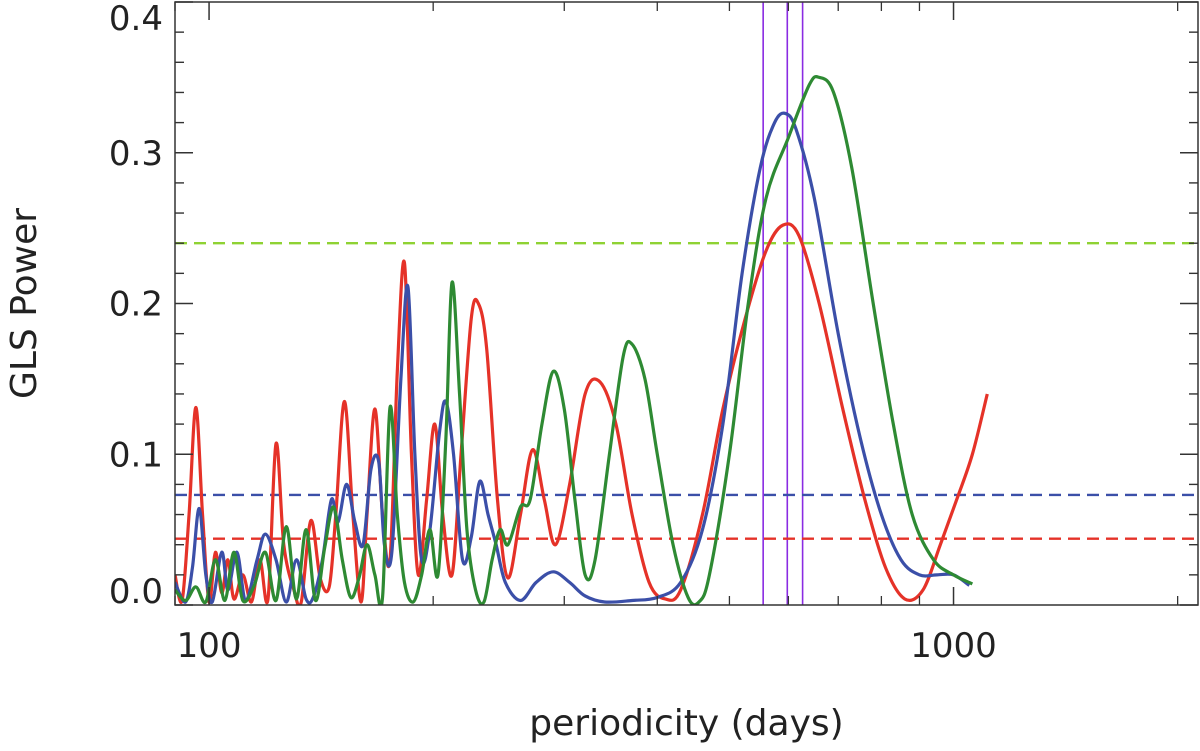 This screenshot has width=1200, height=751. I want to click on vertical-reference-lines, so click(783, 303).